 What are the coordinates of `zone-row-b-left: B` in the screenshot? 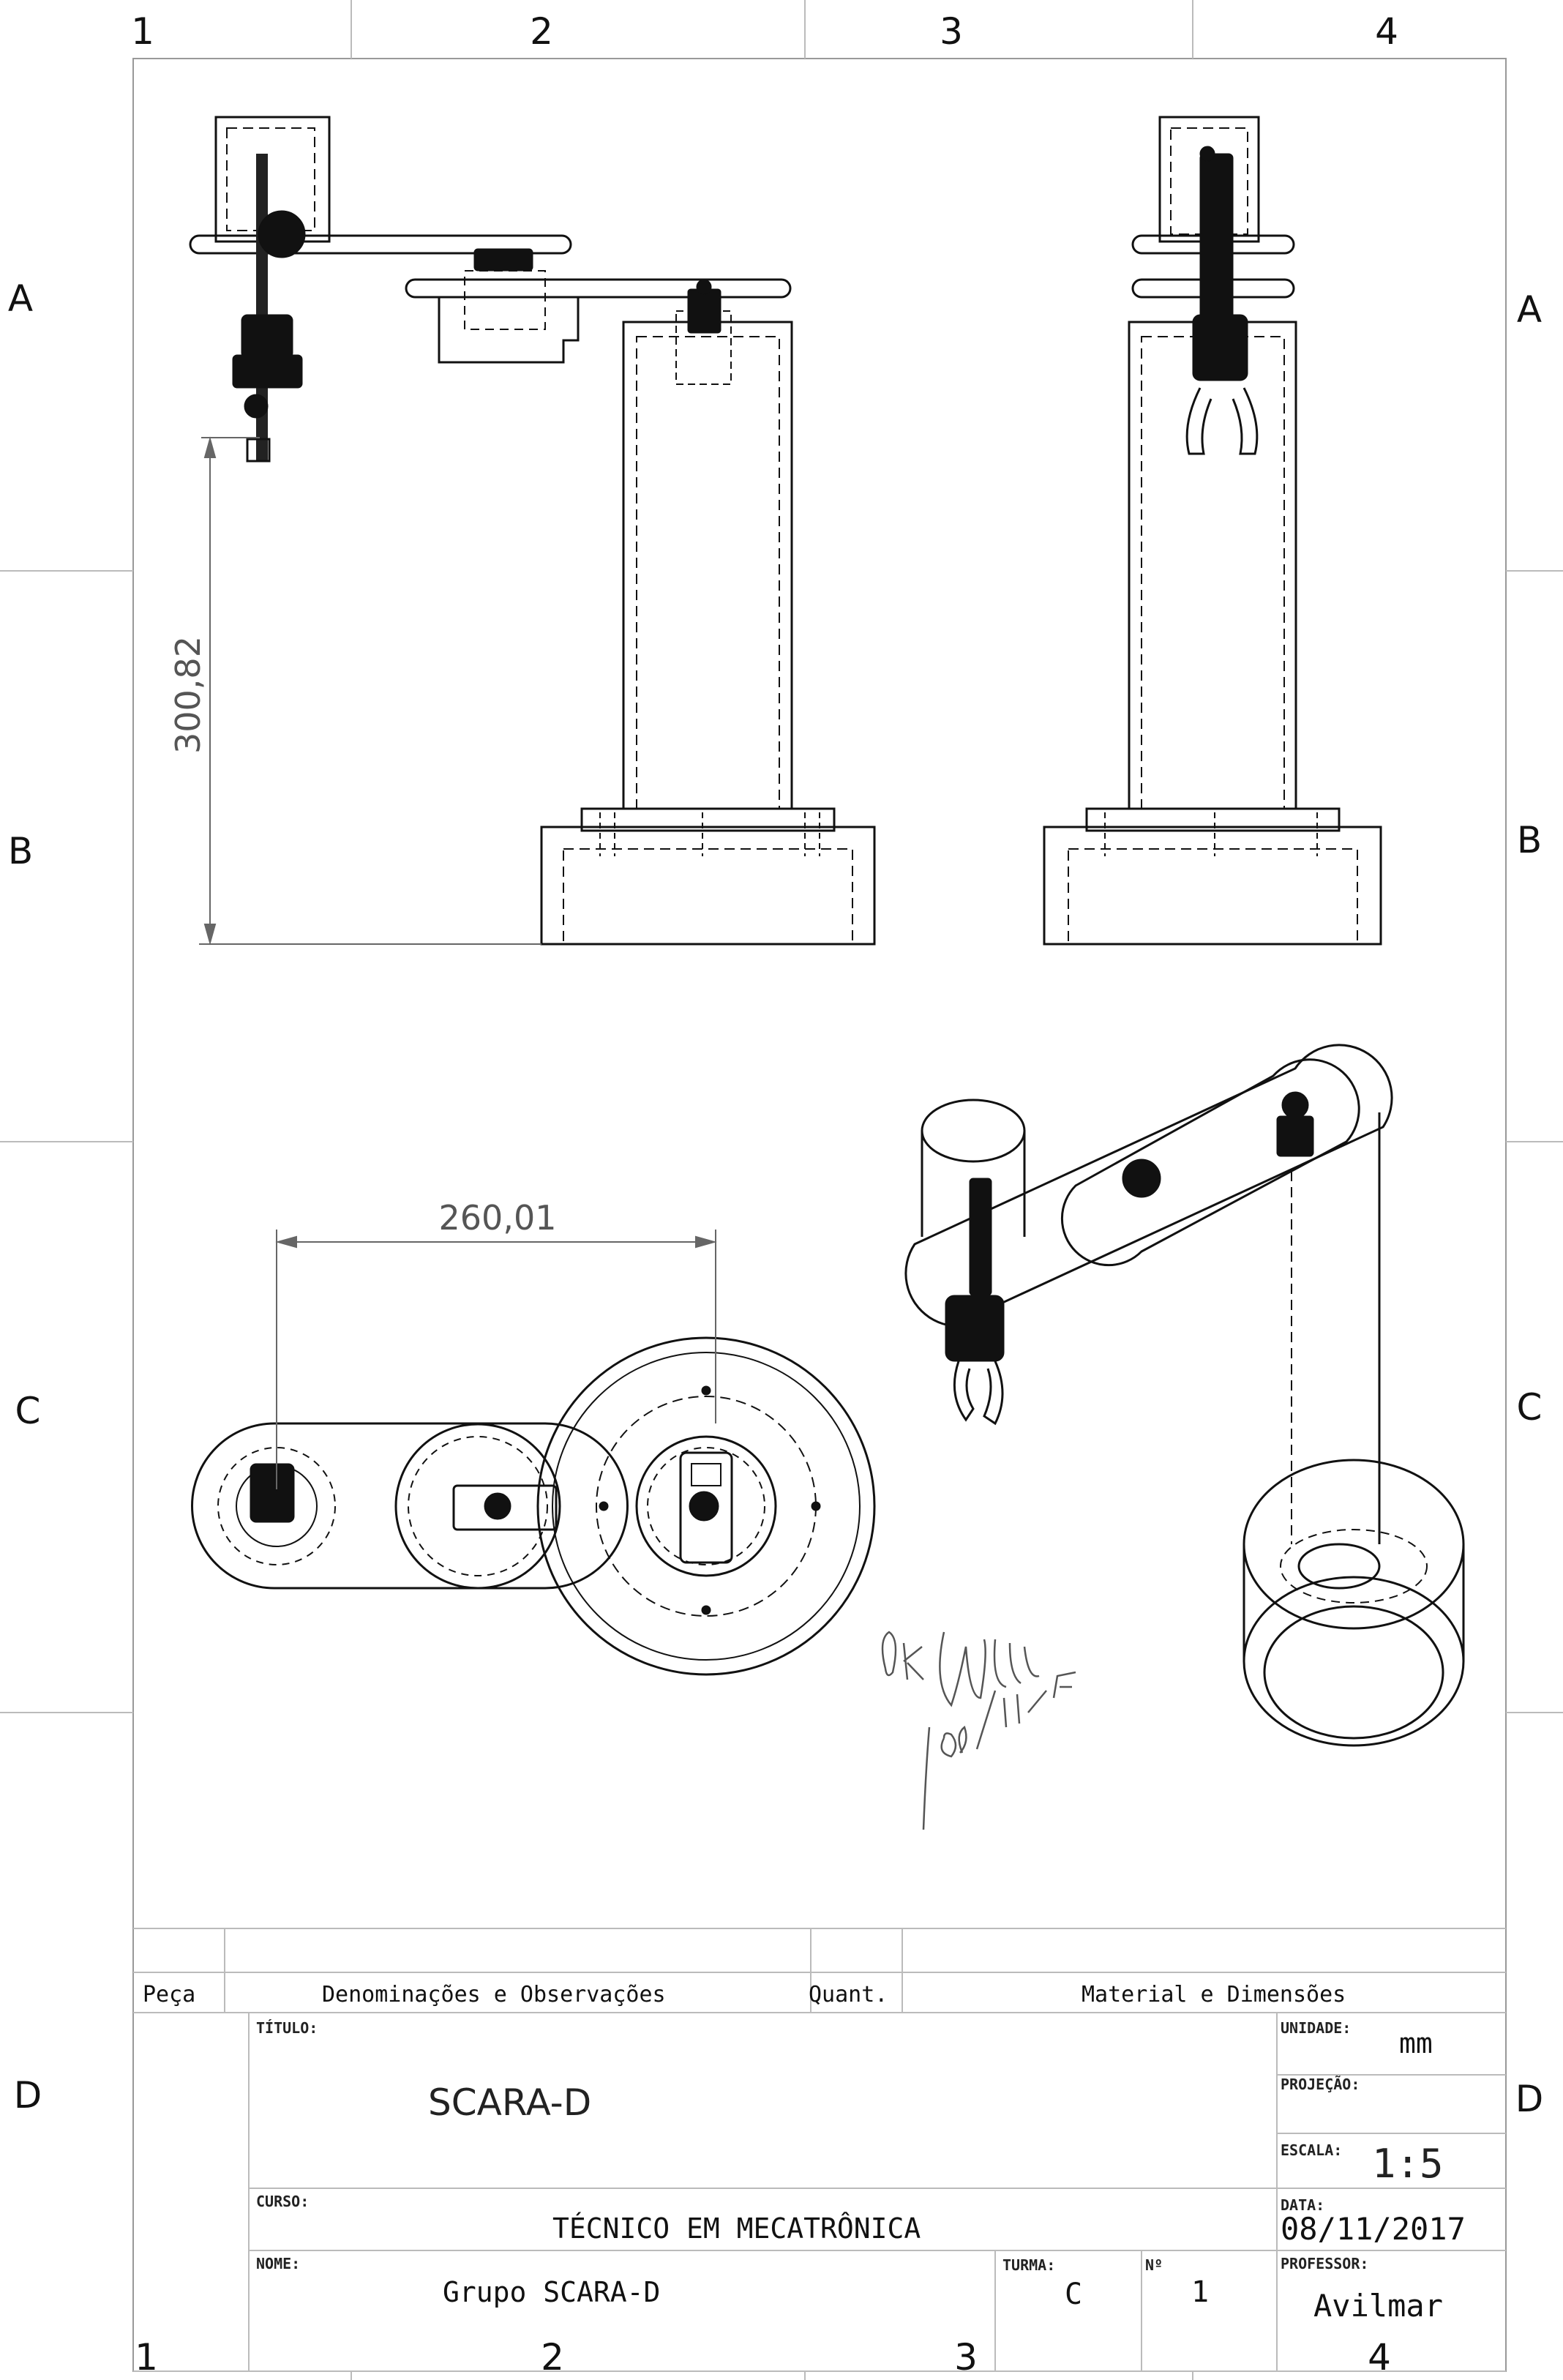 It's located at (20, 851).